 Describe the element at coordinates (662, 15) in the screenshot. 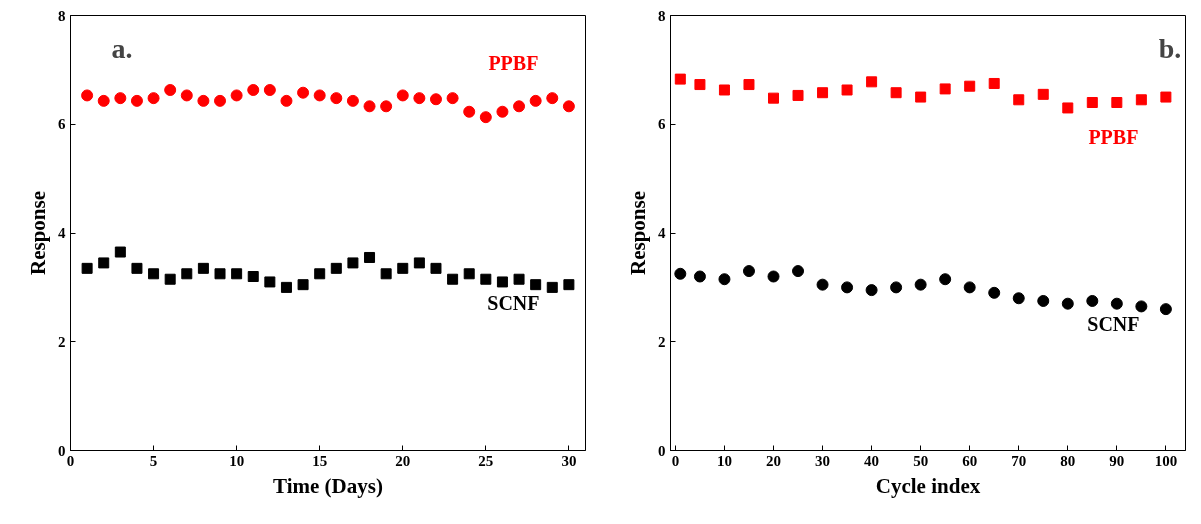

I see `y-tick-label: 8` at that location.